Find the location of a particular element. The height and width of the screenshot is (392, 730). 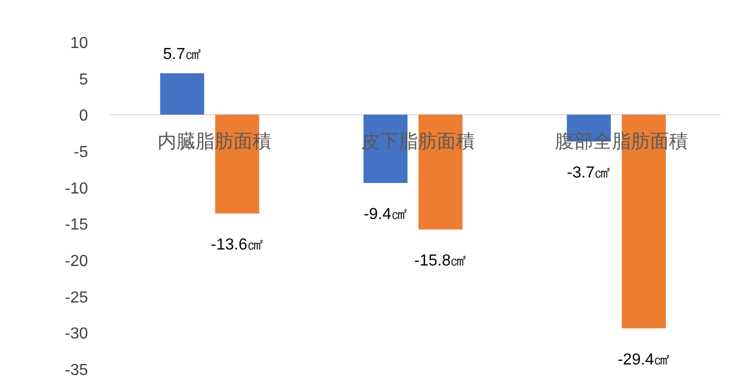

data-label: -13.6㎠ is located at coordinates (237, 245).